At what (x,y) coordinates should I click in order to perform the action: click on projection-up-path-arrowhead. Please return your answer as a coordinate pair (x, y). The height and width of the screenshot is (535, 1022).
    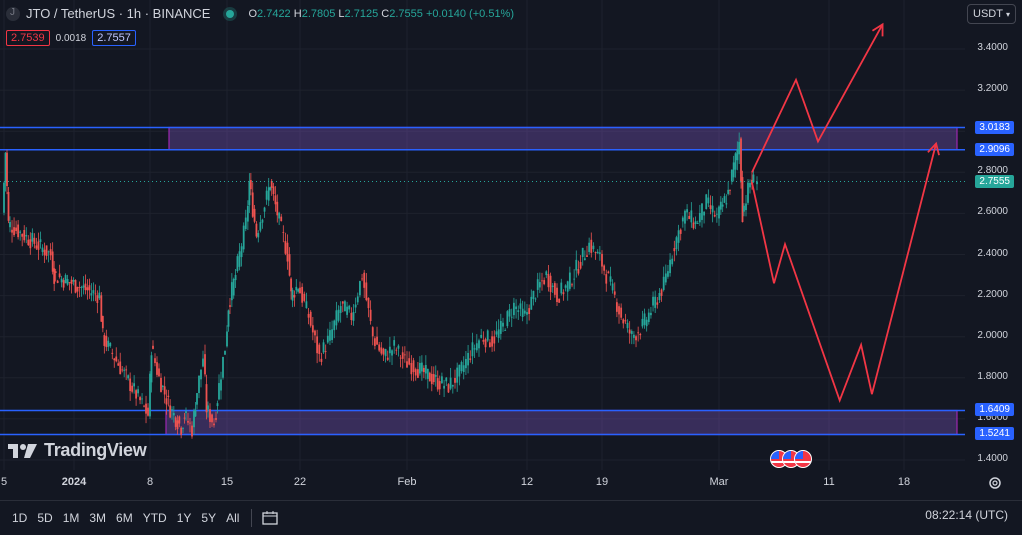
    Looking at the image, I should click on (877, 29).